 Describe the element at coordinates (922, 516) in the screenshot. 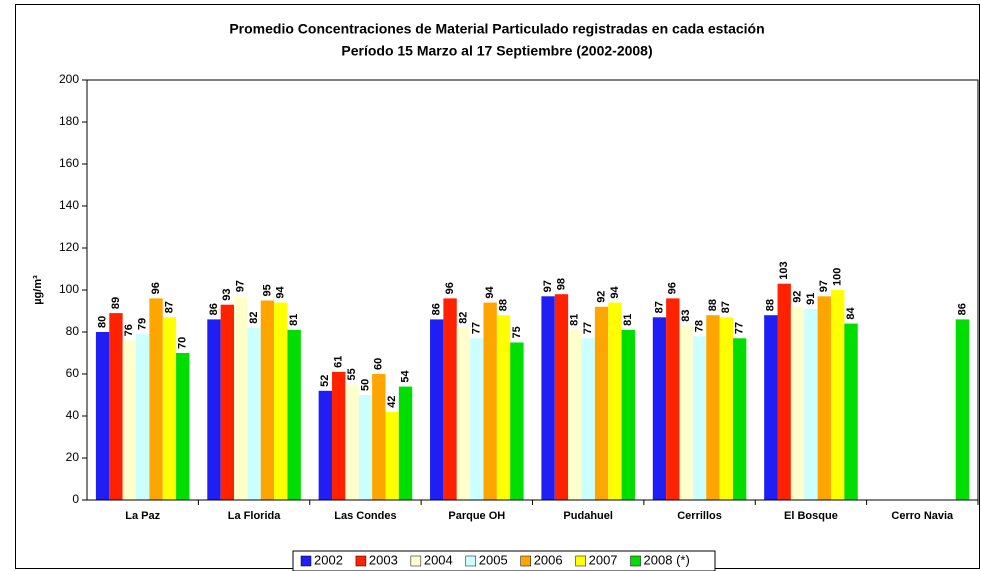

I see `x-tick-label: Cerro Navia` at that location.